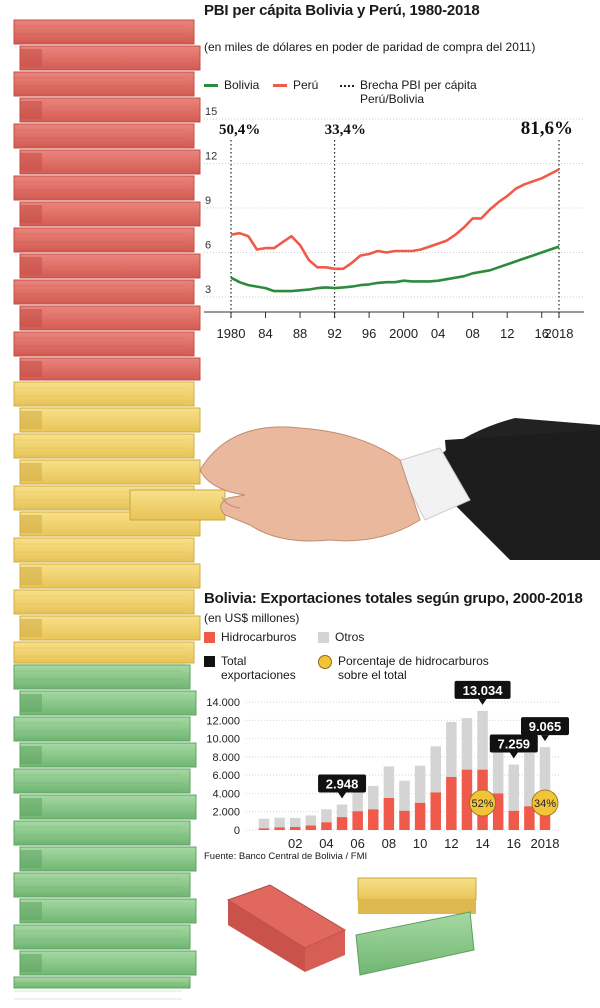 The image size is (600, 1008). I want to click on legend-hidrocarburos: Hidrocarburos, so click(250, 637).